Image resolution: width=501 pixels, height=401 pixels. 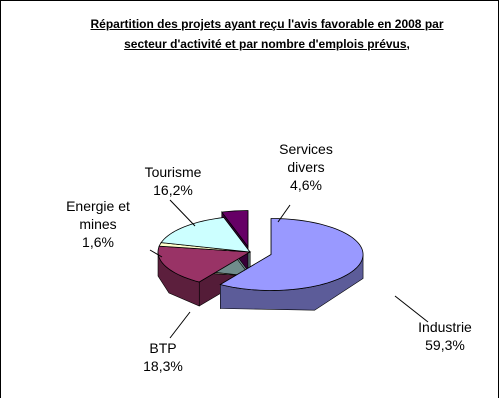 I want to click on value-label: 16,2%, so click(x=173, y=190).